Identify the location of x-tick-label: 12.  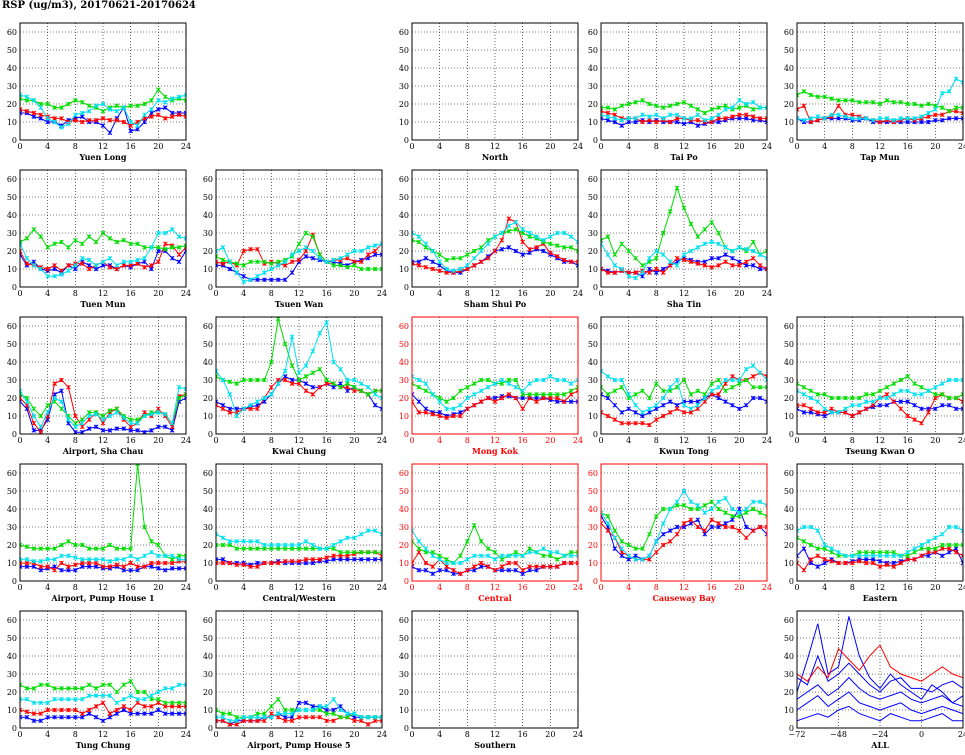
(880, 440).